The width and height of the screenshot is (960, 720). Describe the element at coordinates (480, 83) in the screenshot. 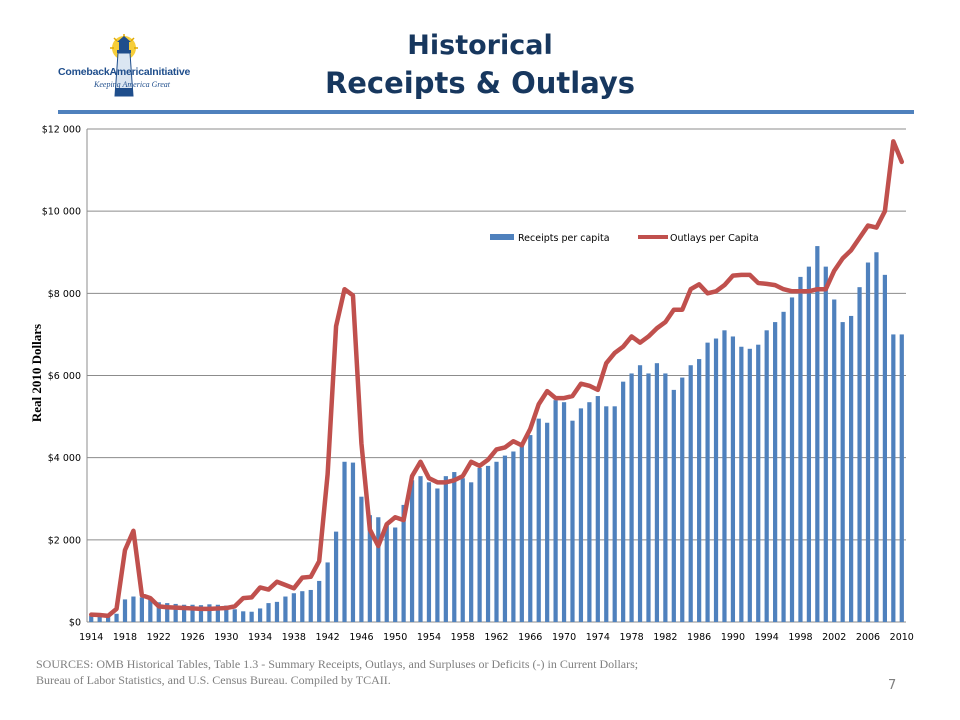

I see `slide-title-line2: Receipts & Outlays` at that location.